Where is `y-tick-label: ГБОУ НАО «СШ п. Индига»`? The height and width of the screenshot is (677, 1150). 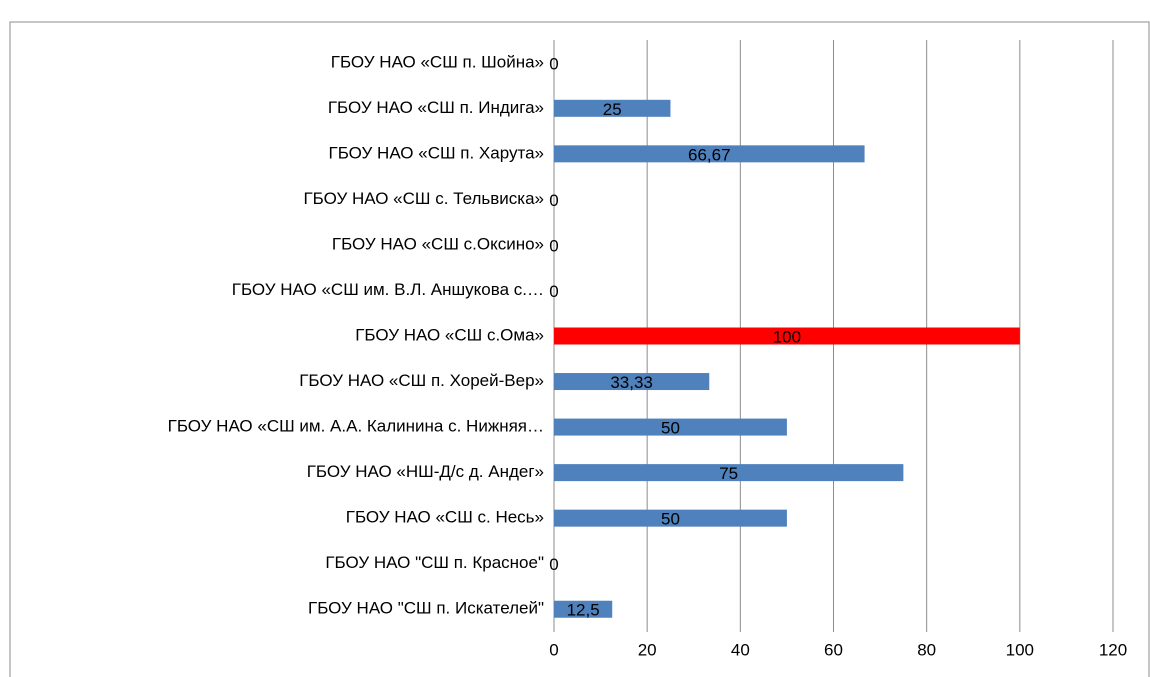 y-tick-label: ГБОУ НАО «СШ п. Индига» is located at coordinates (436, 107).